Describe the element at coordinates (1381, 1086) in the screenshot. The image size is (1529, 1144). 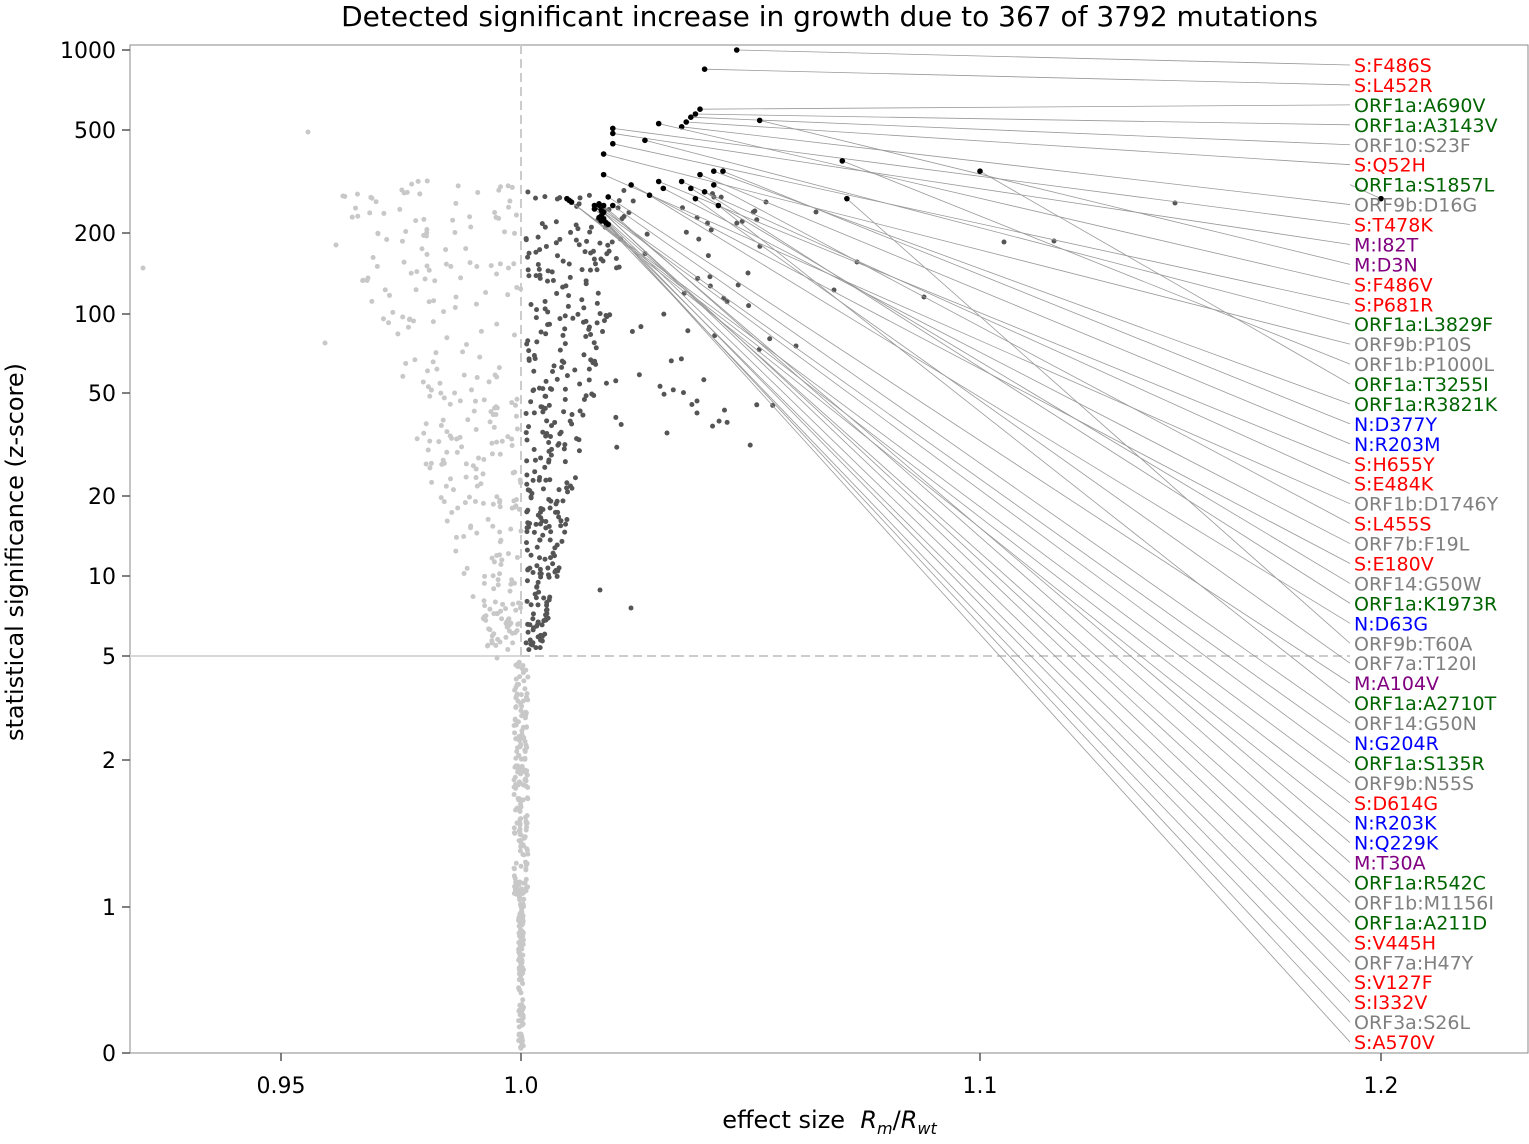
I see `x-tick-label: 1.2` at that location.